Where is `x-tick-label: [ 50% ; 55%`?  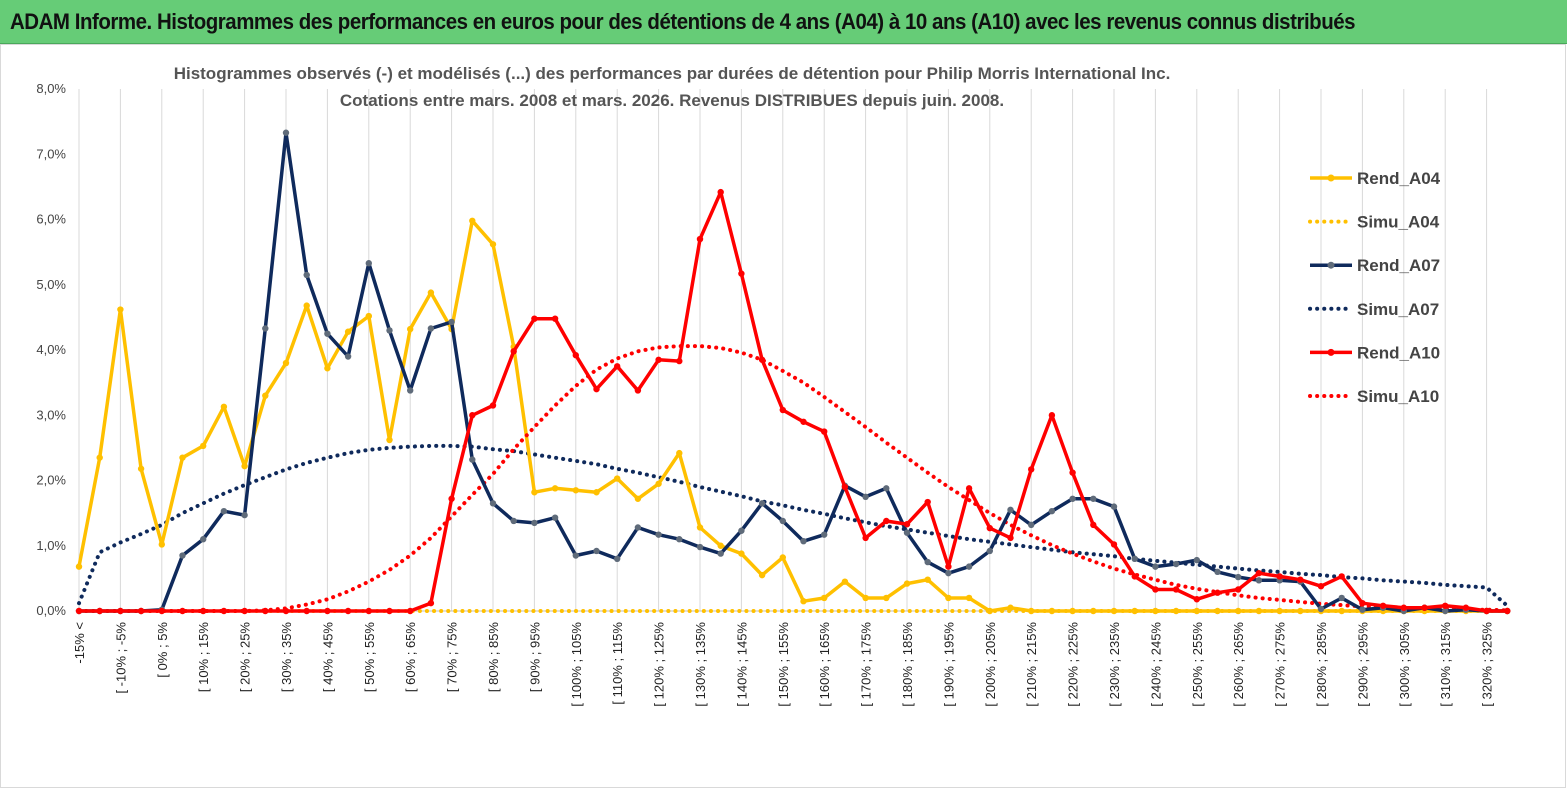
x-tick-label: [ 50% ; 55% is located at coordinates (369, 657).